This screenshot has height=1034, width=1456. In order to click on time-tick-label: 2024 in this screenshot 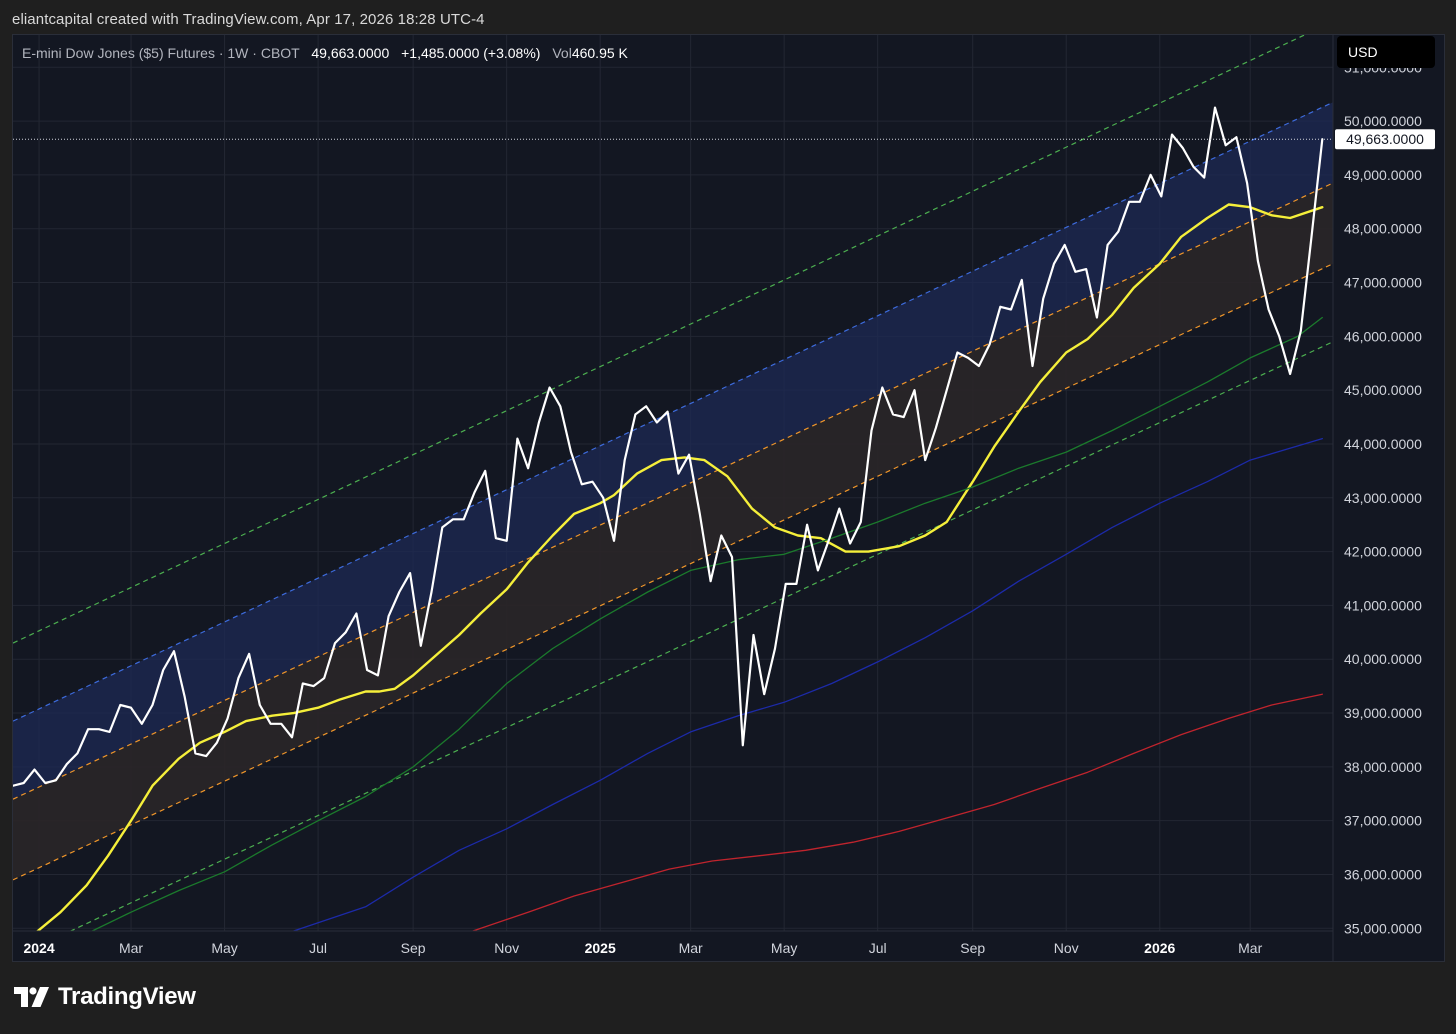, I will do `click(38, 948)`.